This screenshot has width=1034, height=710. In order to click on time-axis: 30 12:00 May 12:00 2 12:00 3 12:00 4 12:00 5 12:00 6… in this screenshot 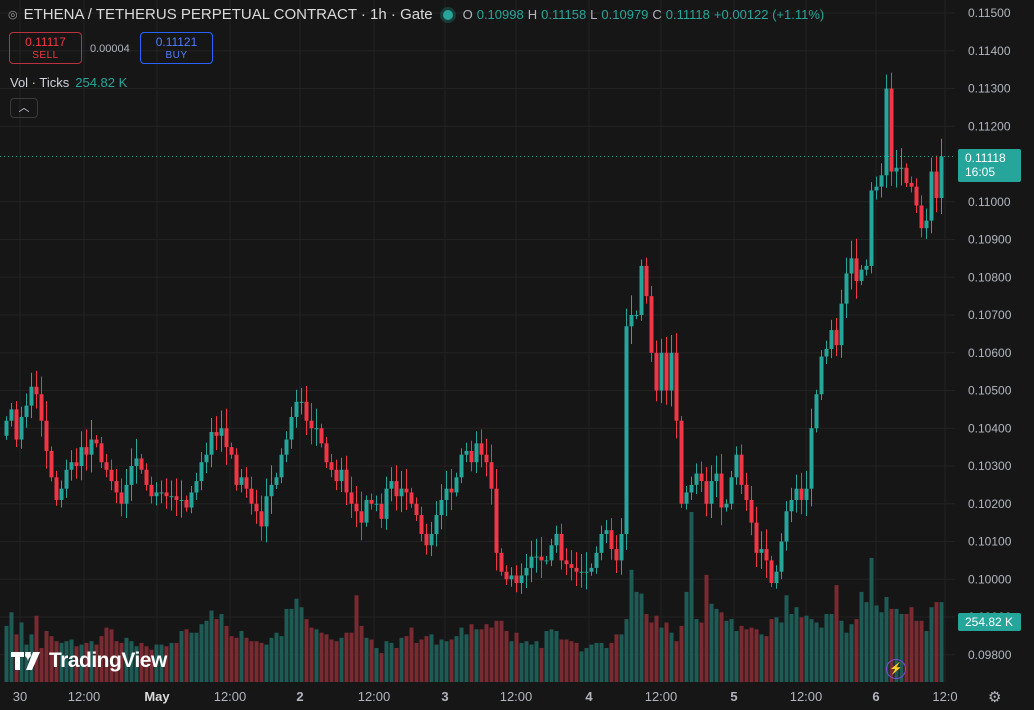, I will do `click(485, 696)`.